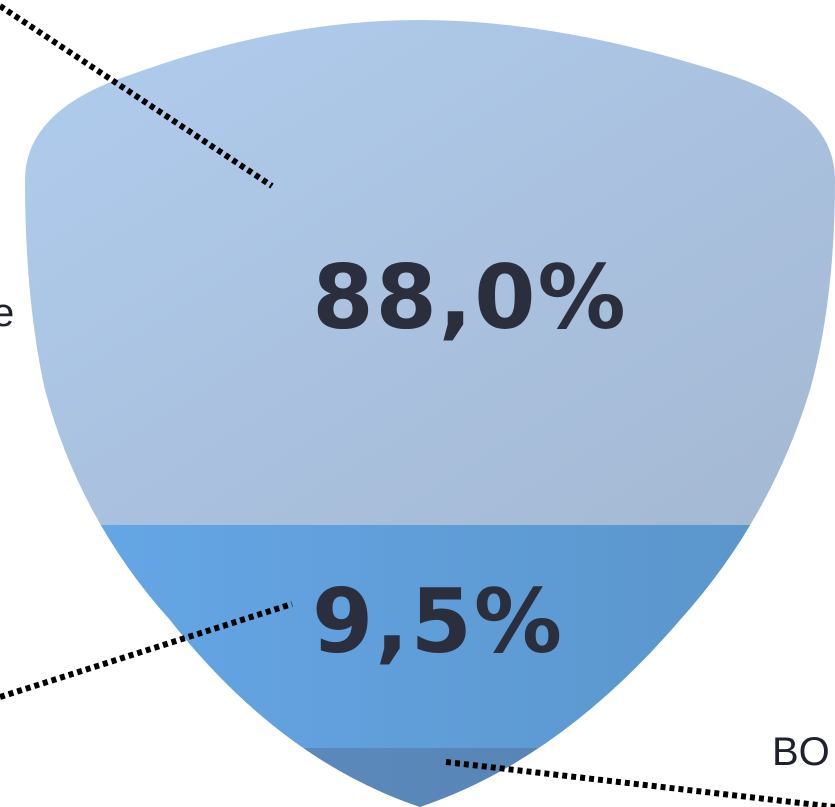 The width and height of the screenshot is (835, 807). What do you see at coordinates (801, 752) in the screenshot?
I see `bottom-right-edge-label: BO` at bounding box center [801, 752].